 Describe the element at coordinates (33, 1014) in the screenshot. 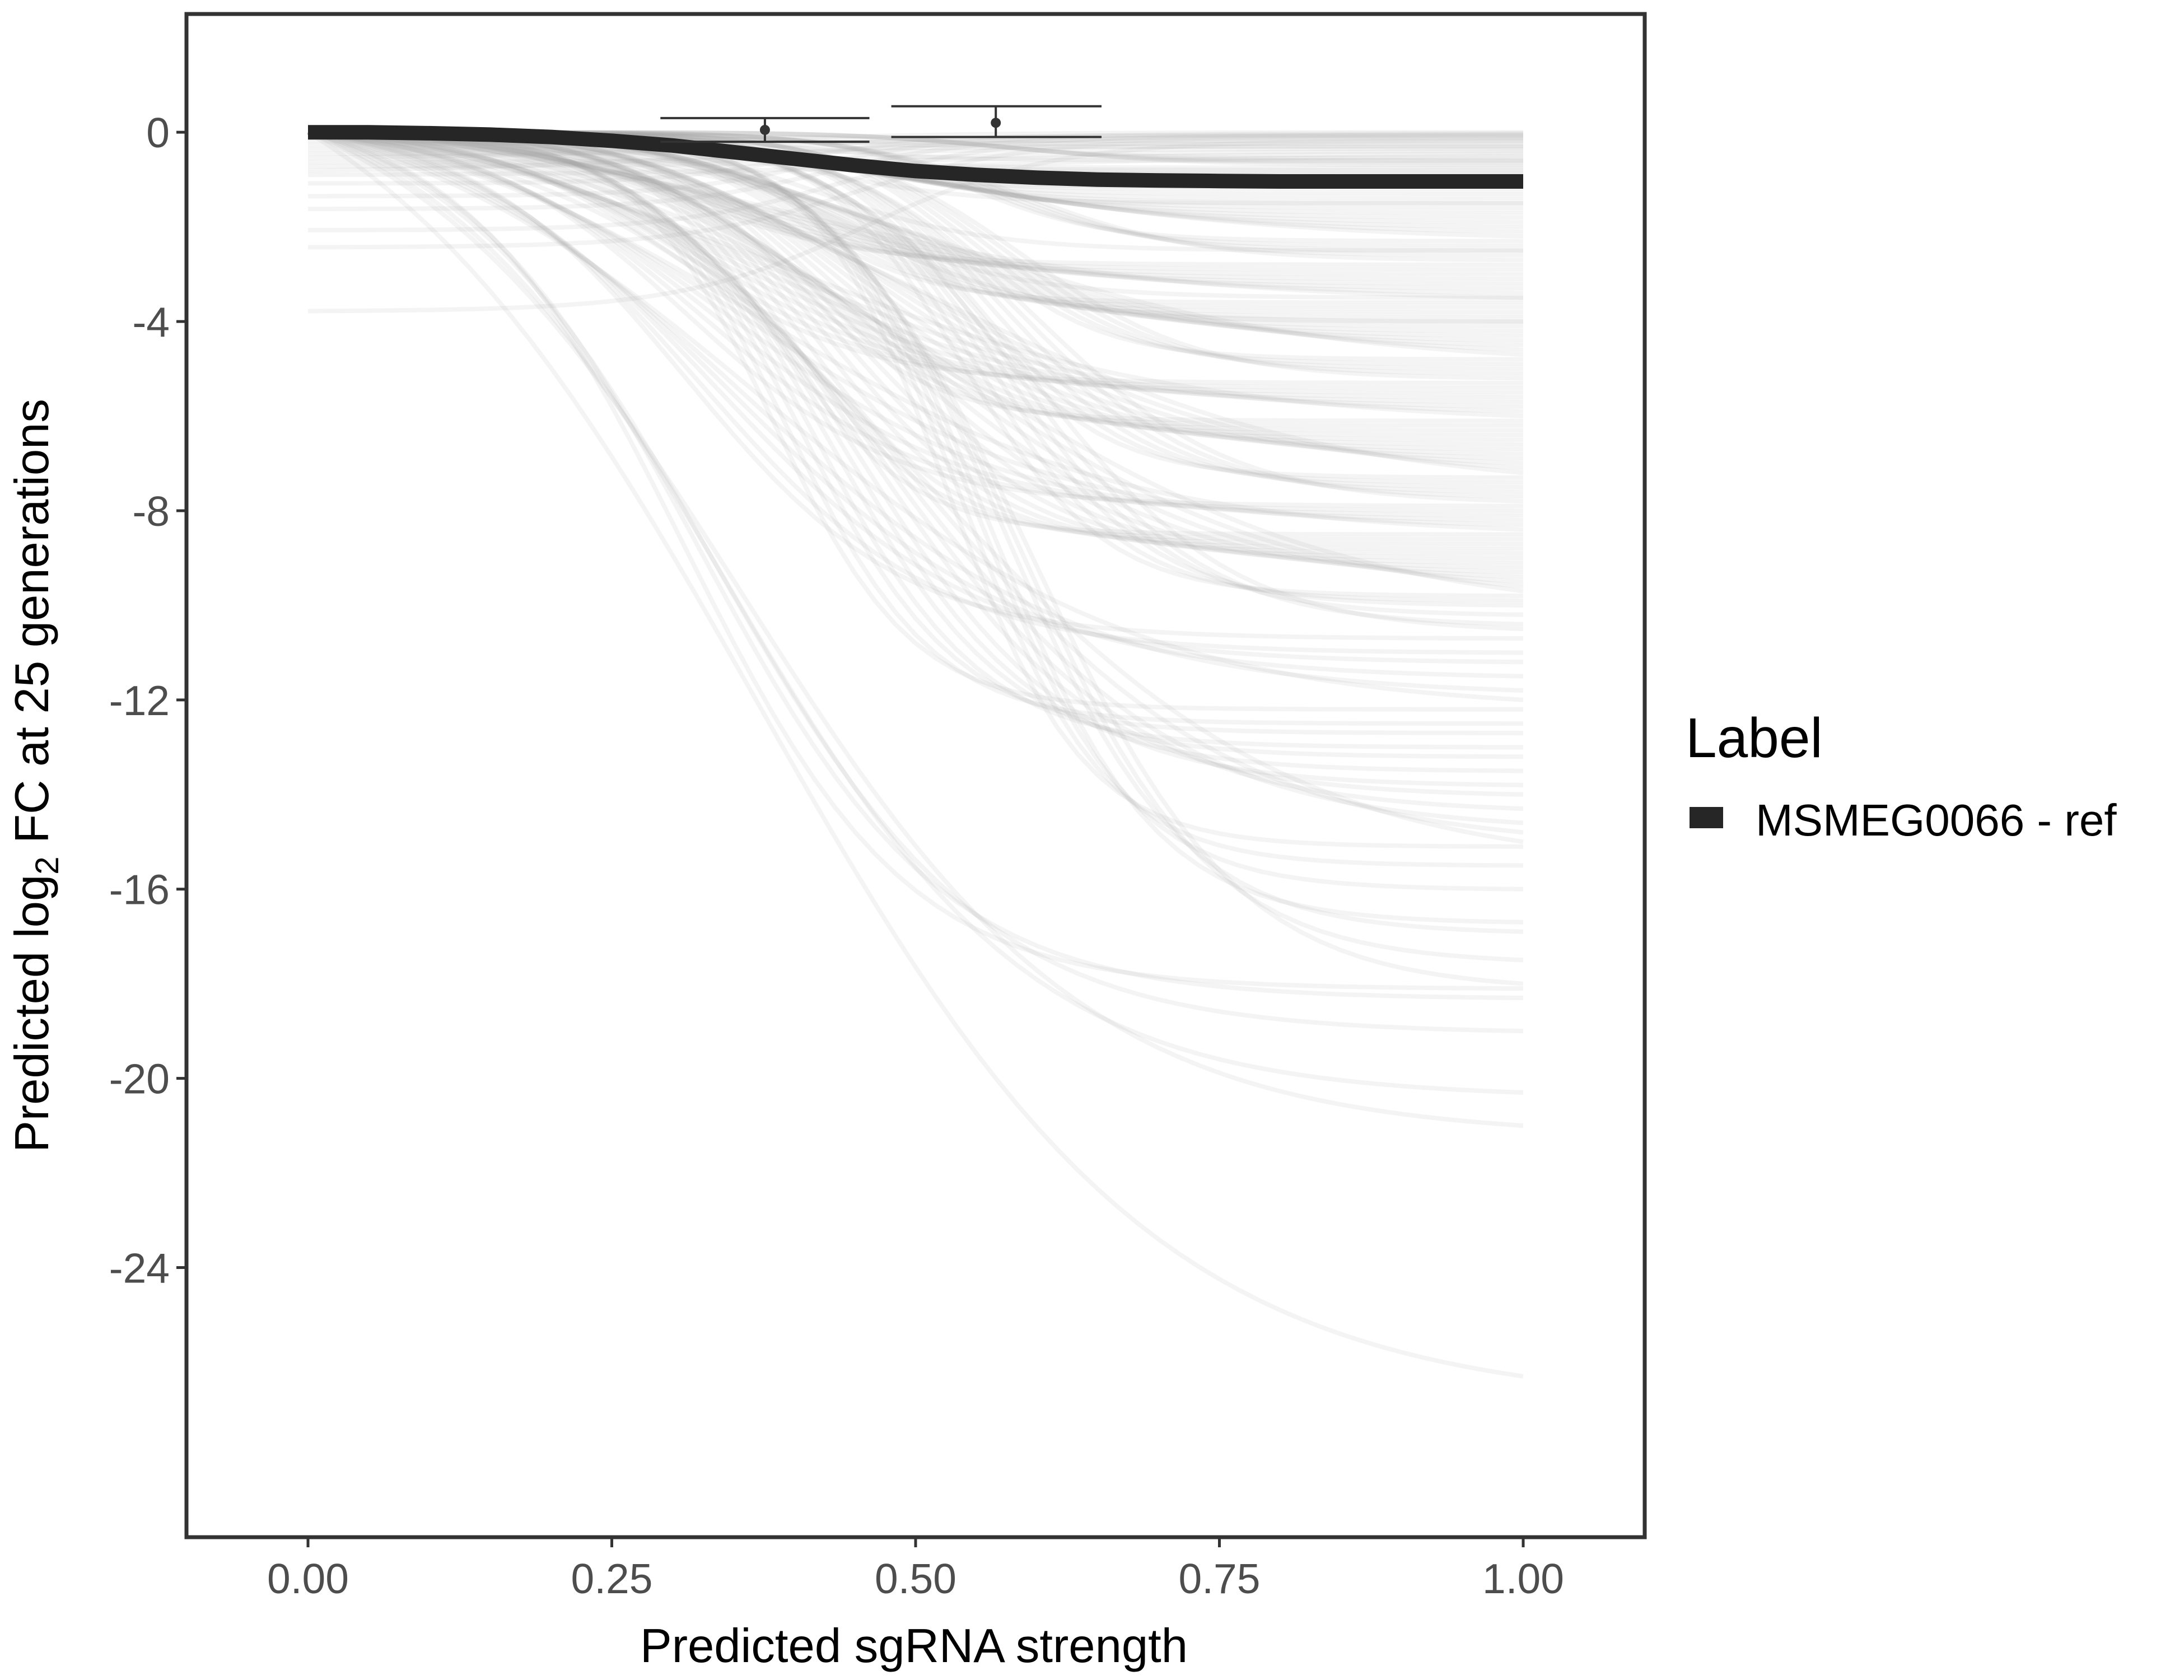

I see `y-axis-title-prefix: Predicted log` at that location.